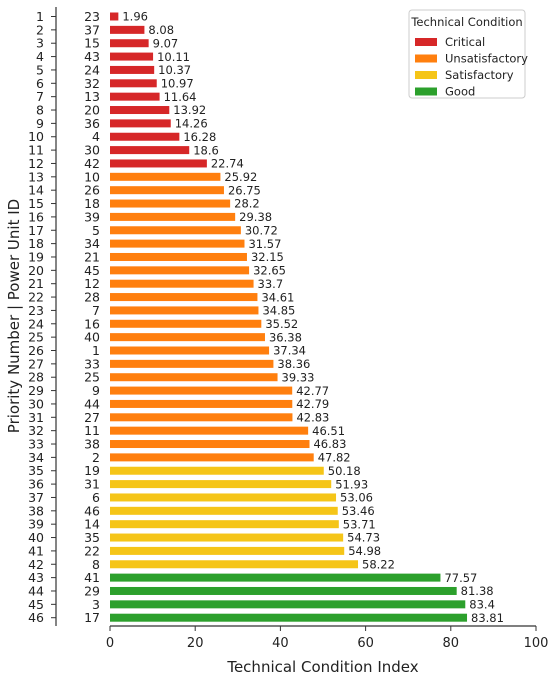 The width and height of the screenshot is (550, 686). What do you see at coordinates (40, 110) in the screenshot?
I see `priority-number-label: 8` at bounding box center [40, 110].